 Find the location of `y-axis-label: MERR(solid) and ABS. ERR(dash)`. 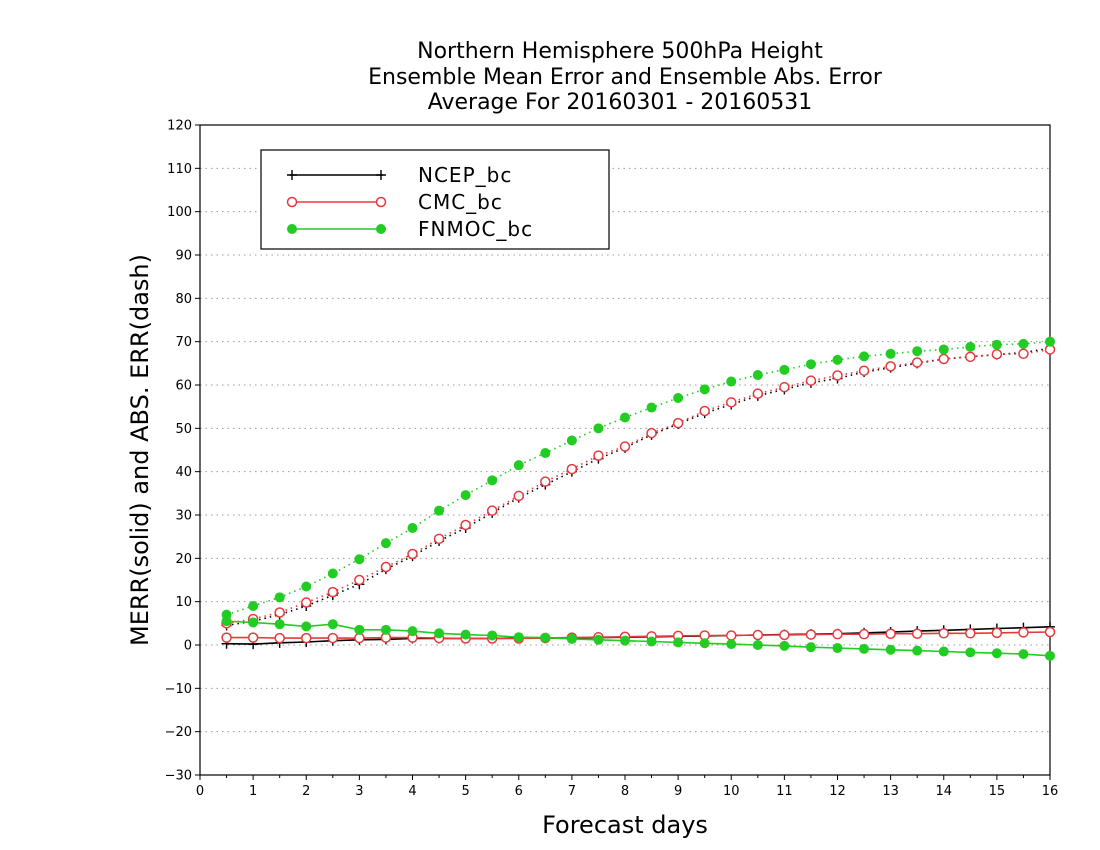

y-axis-label: MERR(solid) and ABS. ERR(dash) is located at coordinates (140, 450).